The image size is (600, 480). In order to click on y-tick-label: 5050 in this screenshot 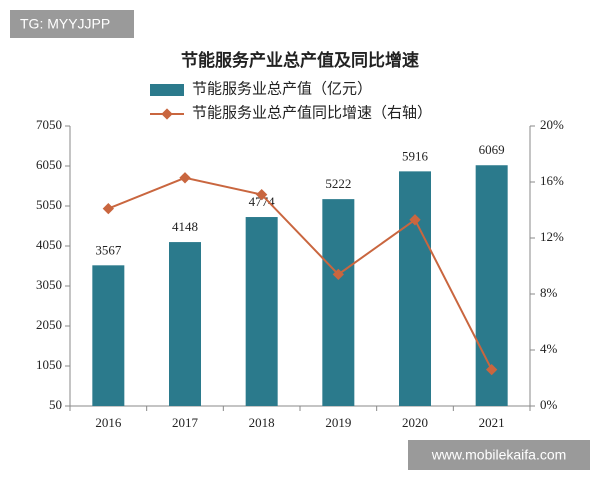, I will do `click(49, 204)`.